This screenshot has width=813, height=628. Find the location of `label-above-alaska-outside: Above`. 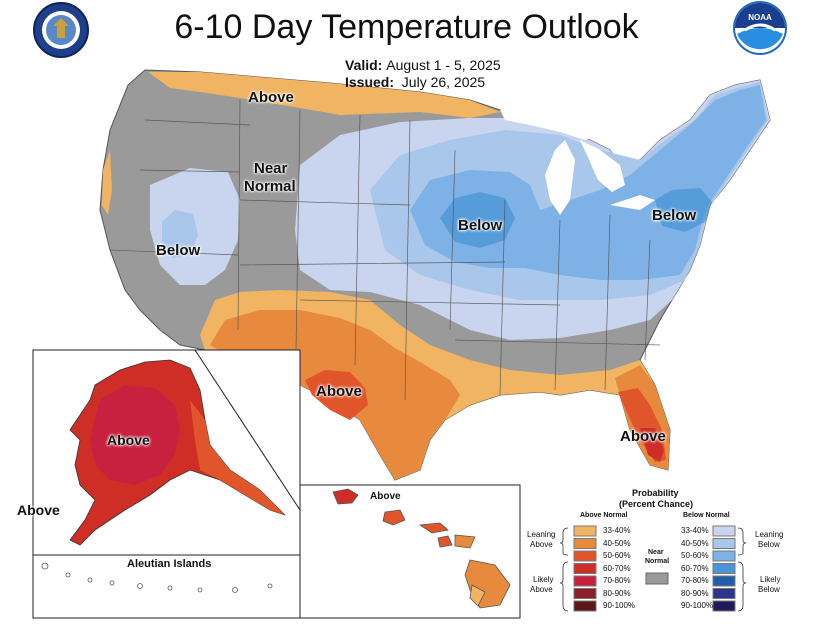

label-above-alaska-outside: Above is located at coordinates (38, 510).